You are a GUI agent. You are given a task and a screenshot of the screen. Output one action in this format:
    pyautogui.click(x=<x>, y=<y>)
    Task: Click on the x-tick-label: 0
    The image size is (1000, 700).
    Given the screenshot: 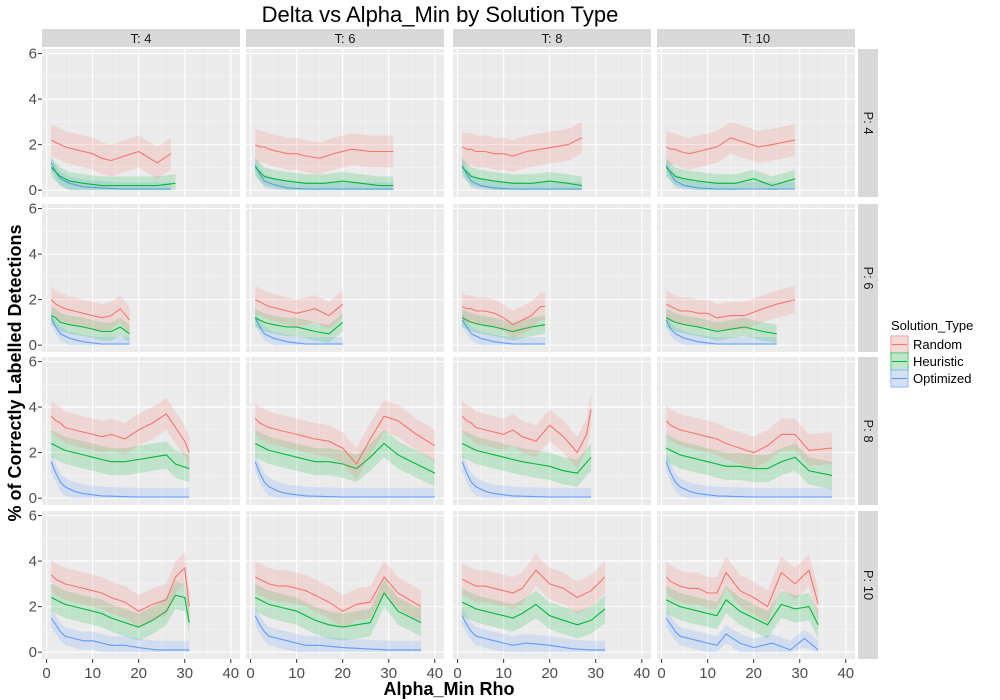 What is the action you would take?
    pyautogui.click(x=661, y=673)
    